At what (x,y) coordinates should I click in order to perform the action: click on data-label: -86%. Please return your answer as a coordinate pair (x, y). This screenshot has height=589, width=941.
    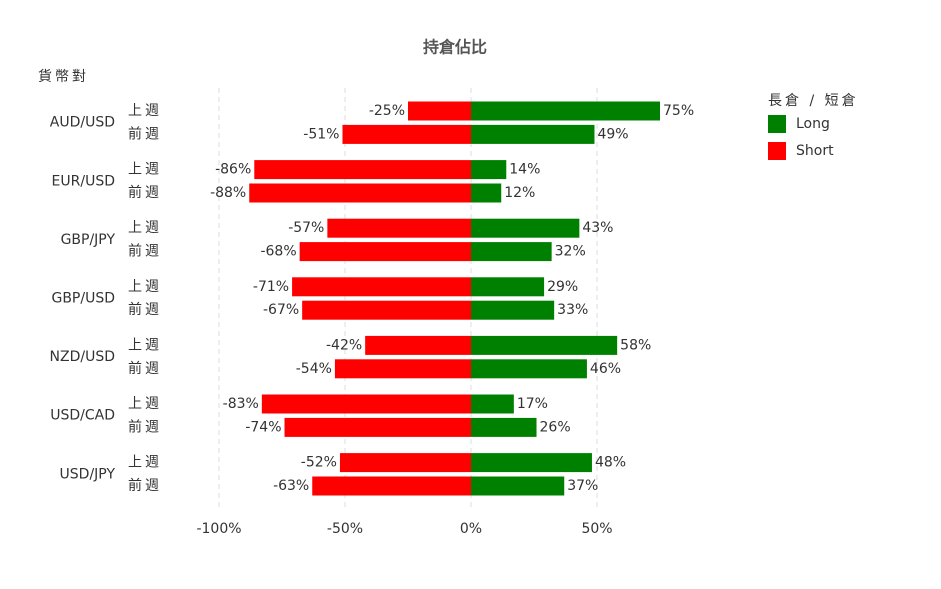
    Looking at the image, I should click on (233, 170).